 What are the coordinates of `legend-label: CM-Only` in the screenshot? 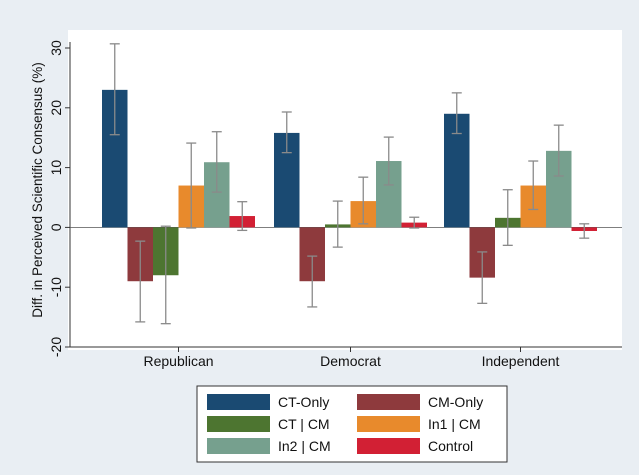 It's located at (455, 402).